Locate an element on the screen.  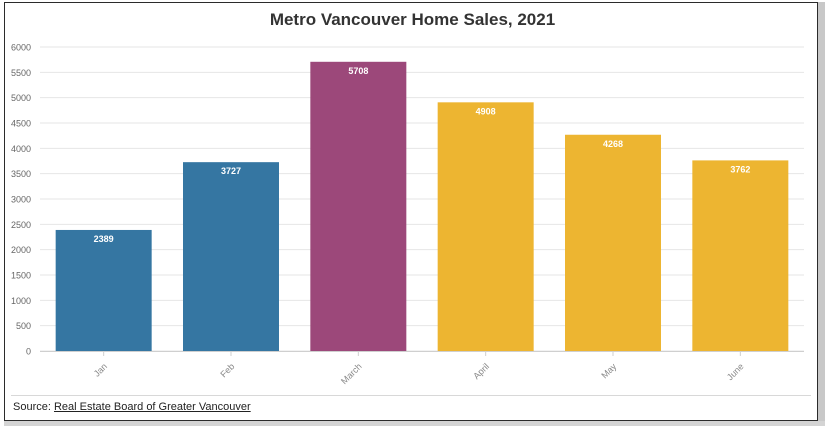
source-divider is located at coordinates (411, 395).